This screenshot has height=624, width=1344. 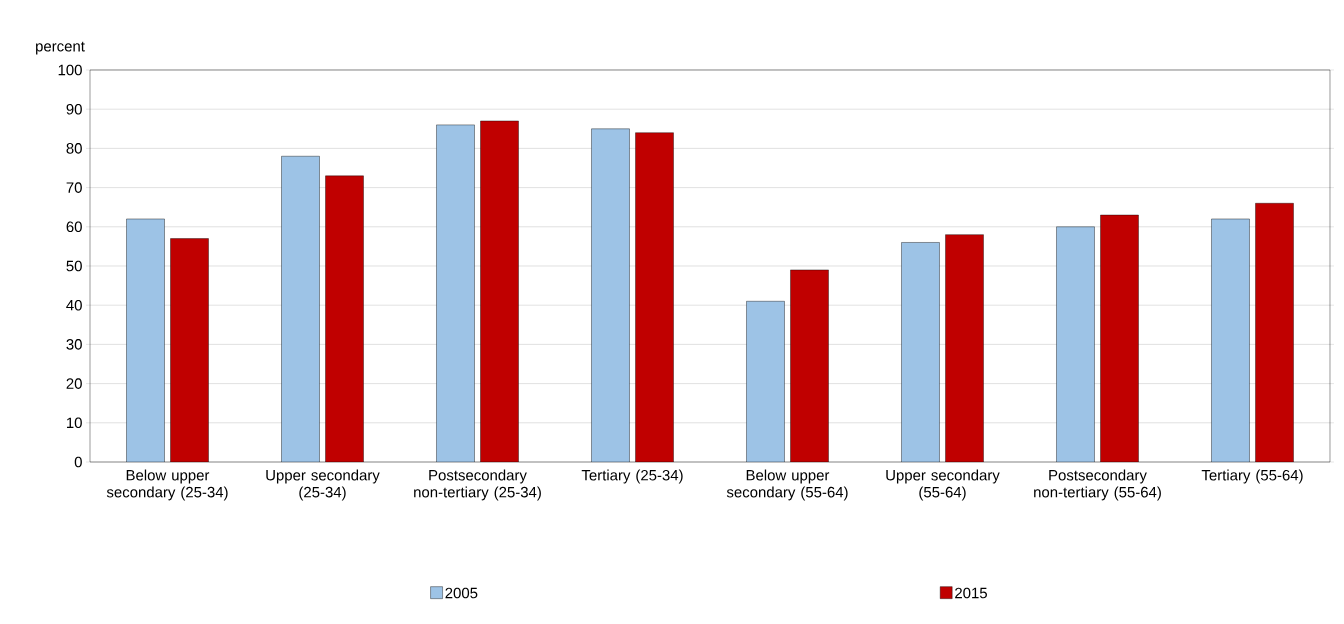 I want to click on x-tick-label: Tertiary (25-34), so click(x=632, y=476).